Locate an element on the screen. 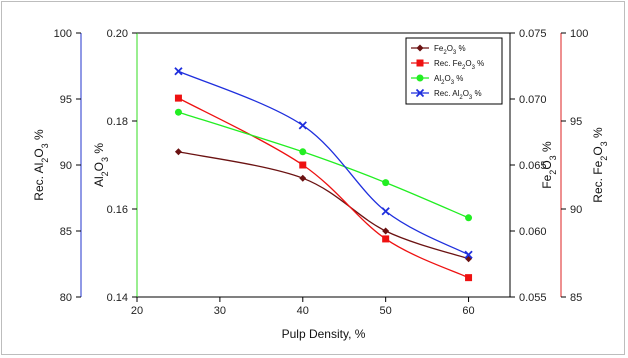 Image resolution: width=628 pixels, height=358 pixels. y-tick-label: 0.055 is located at coordinates (533, 298).